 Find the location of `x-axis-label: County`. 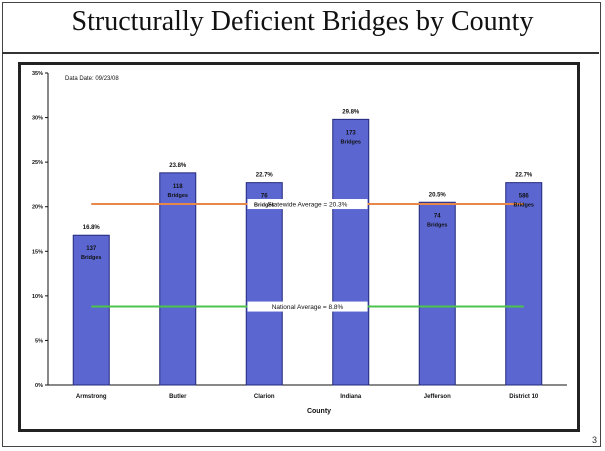

x-axis-label: County is located at coordinates (319, 411).